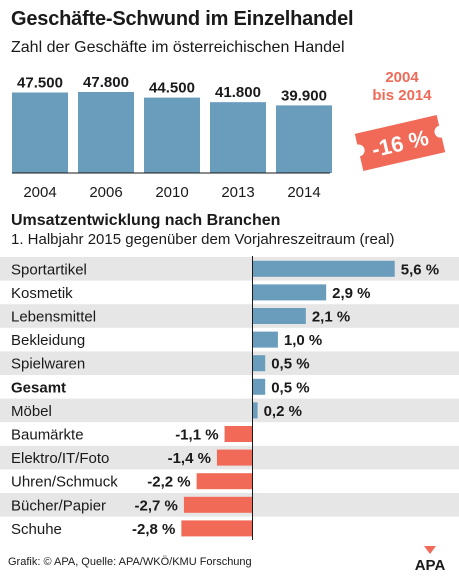 This screenshot has width=459, height=576. Describe the element at coordinates (191, 293) in the screenshot. I see `branch-row: Kosmetik 2,9 %` at that location.